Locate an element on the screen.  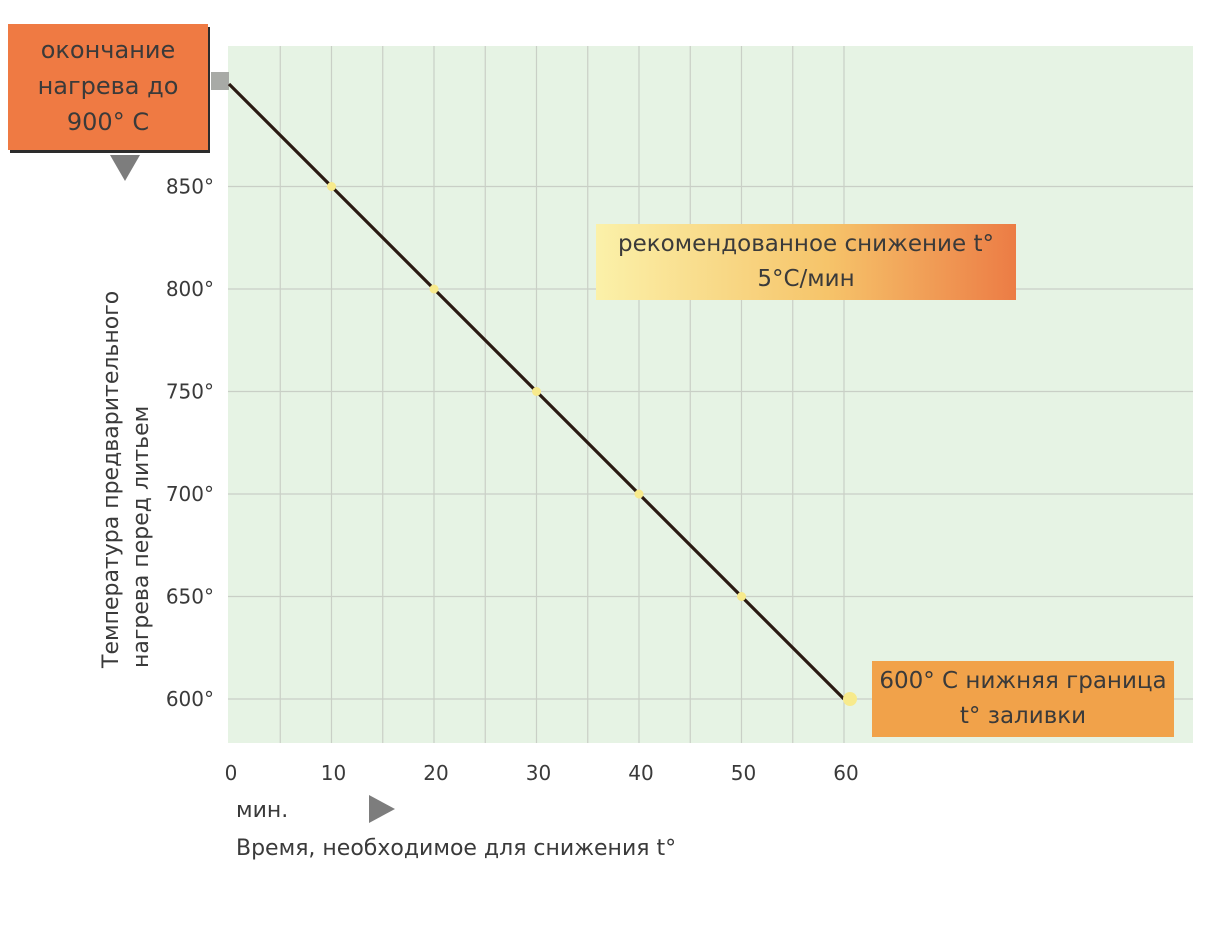
x-tick-label: 40 is located at coordinates (640, 773).